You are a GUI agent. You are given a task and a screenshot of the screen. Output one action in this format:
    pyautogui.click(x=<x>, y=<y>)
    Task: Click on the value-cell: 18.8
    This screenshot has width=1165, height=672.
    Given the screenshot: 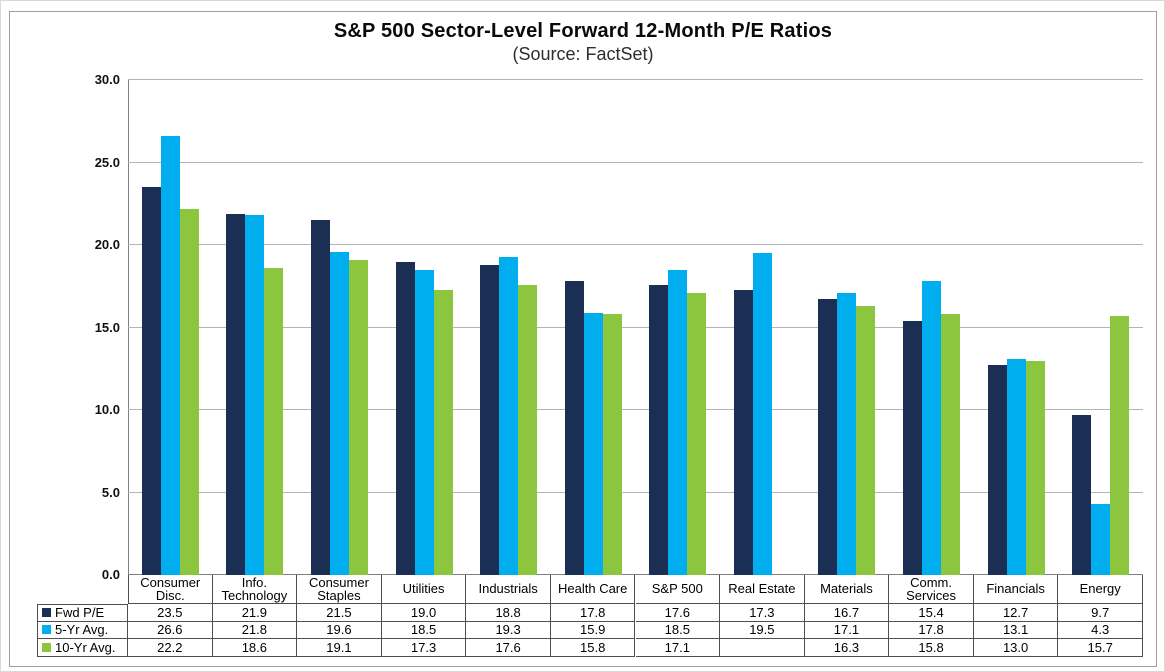 What is the action you would take?
    pyautogui.click(x=508, y=613)
    